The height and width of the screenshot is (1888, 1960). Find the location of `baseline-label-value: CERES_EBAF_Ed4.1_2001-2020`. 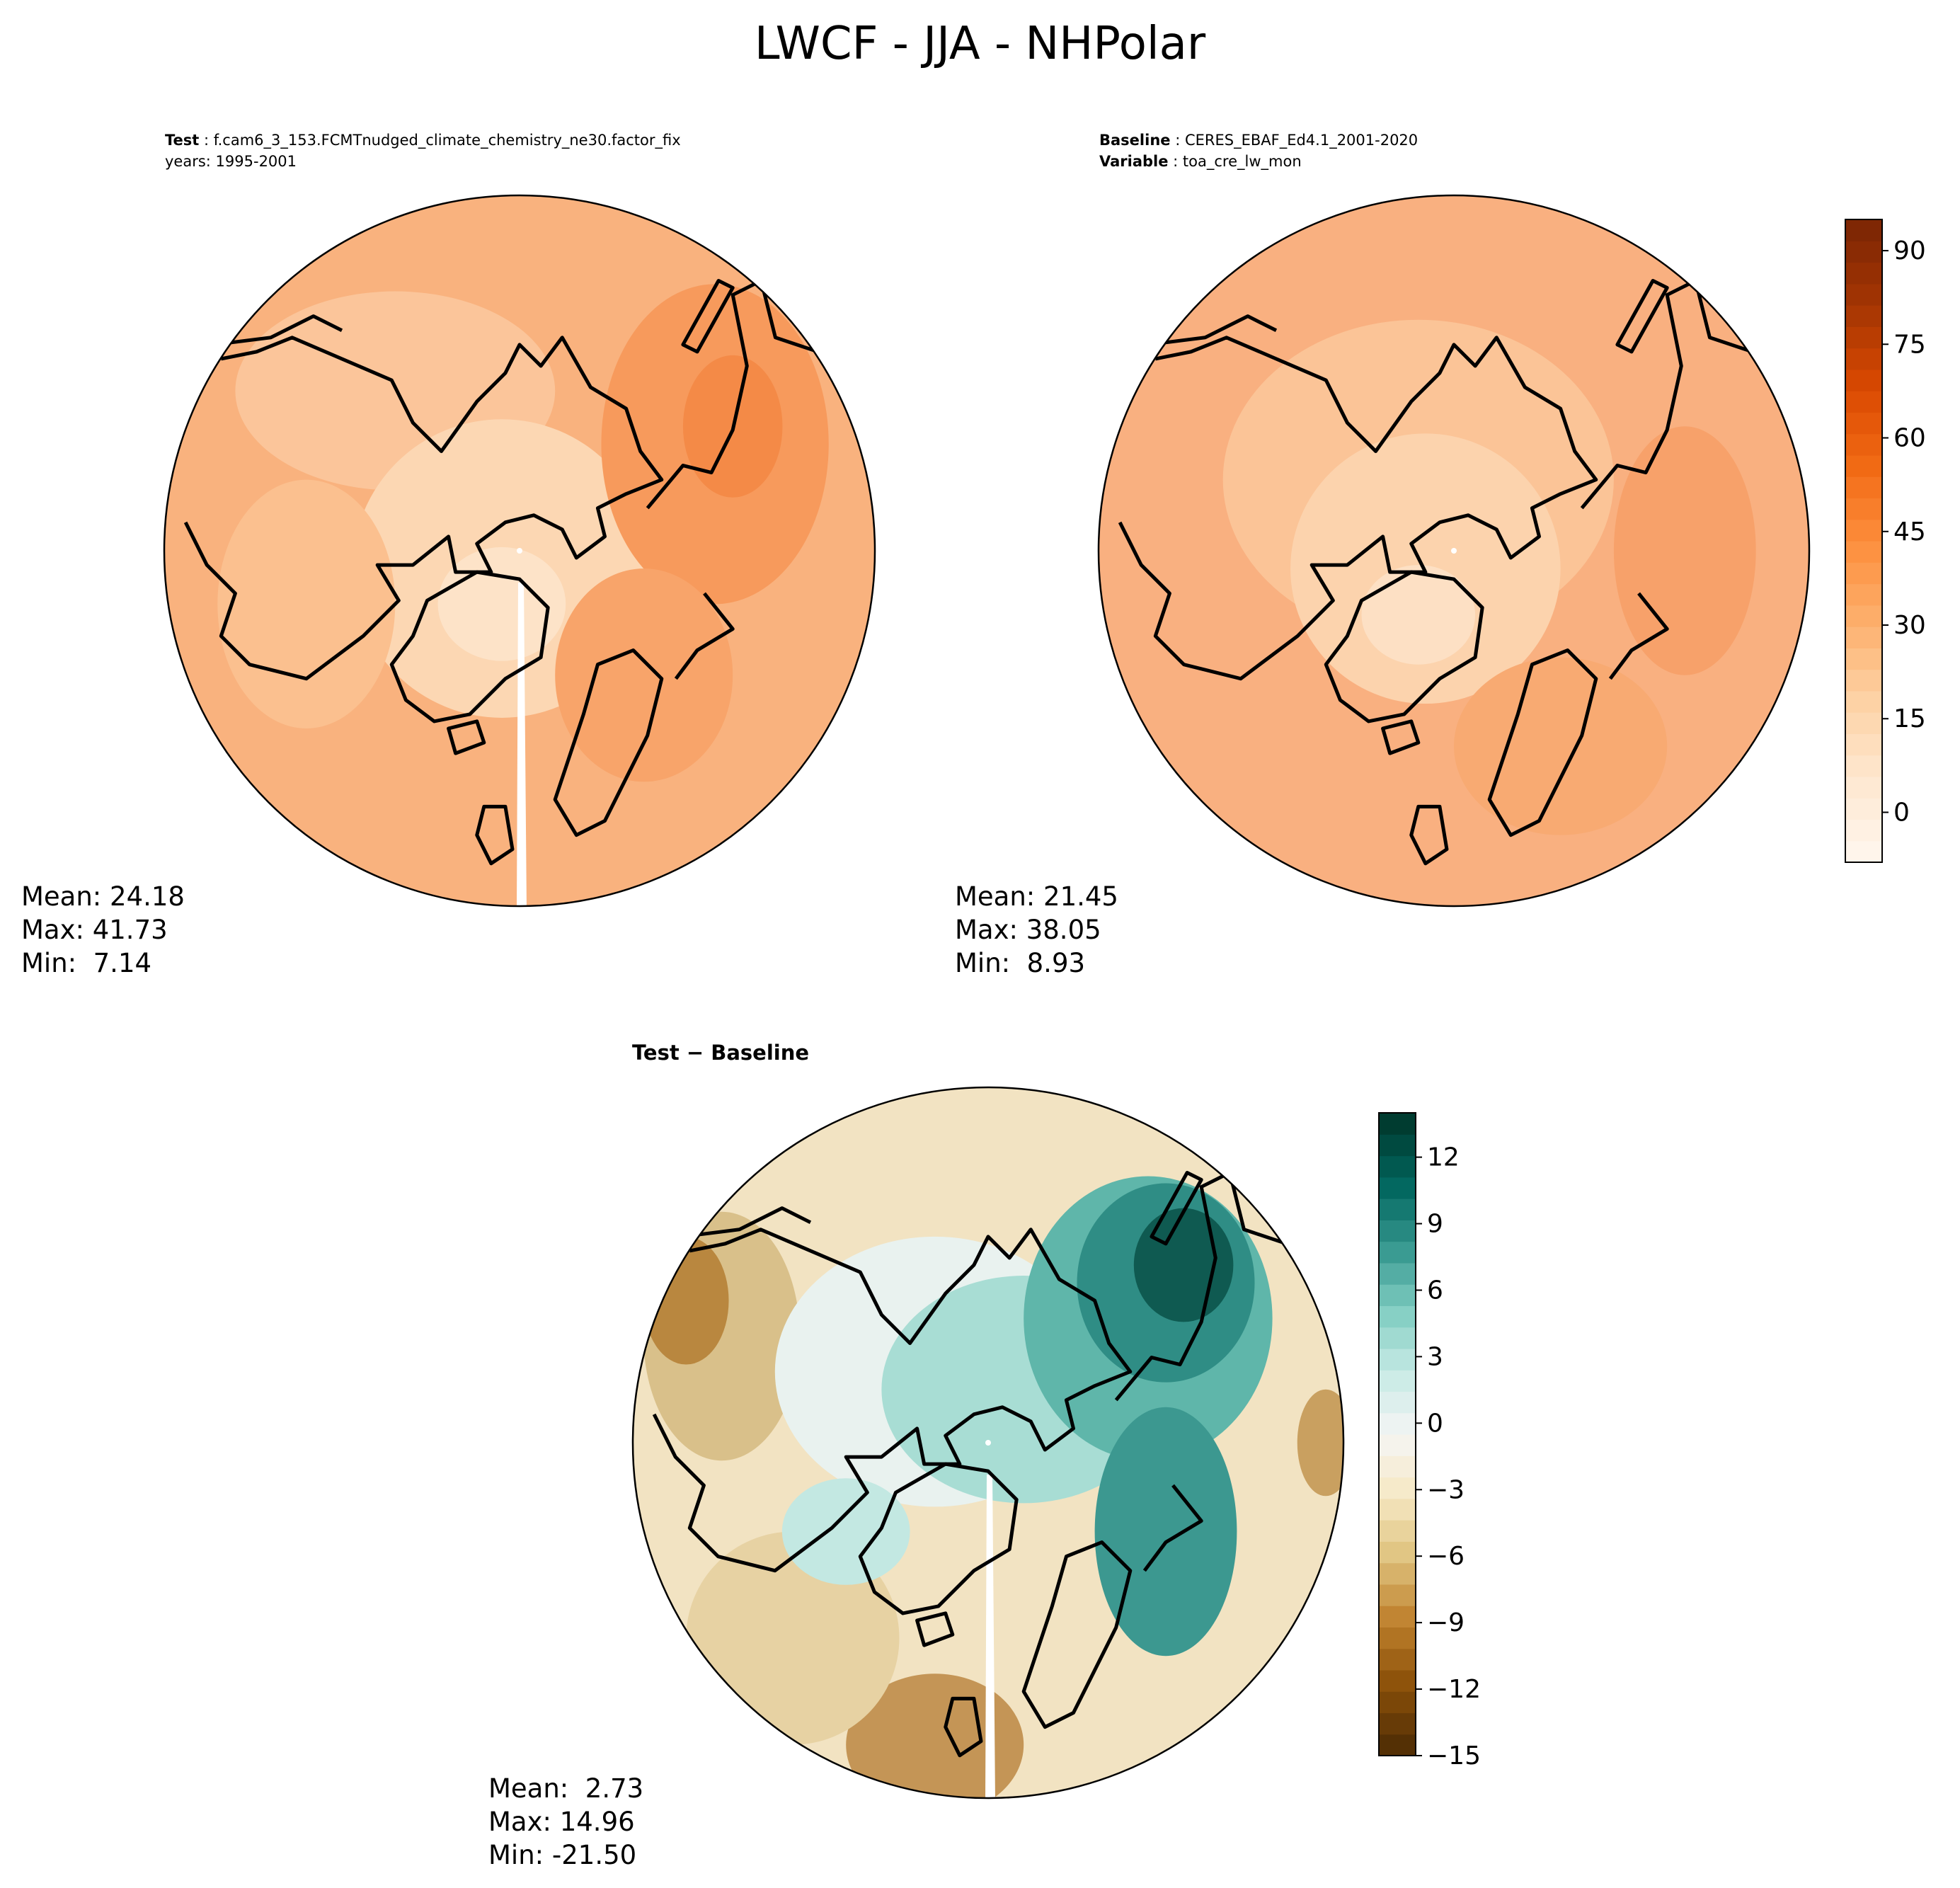

baseline-label-value: CERES_EBAF_Ed4.1_2001-2020 is located at coordinates (1301, 140).